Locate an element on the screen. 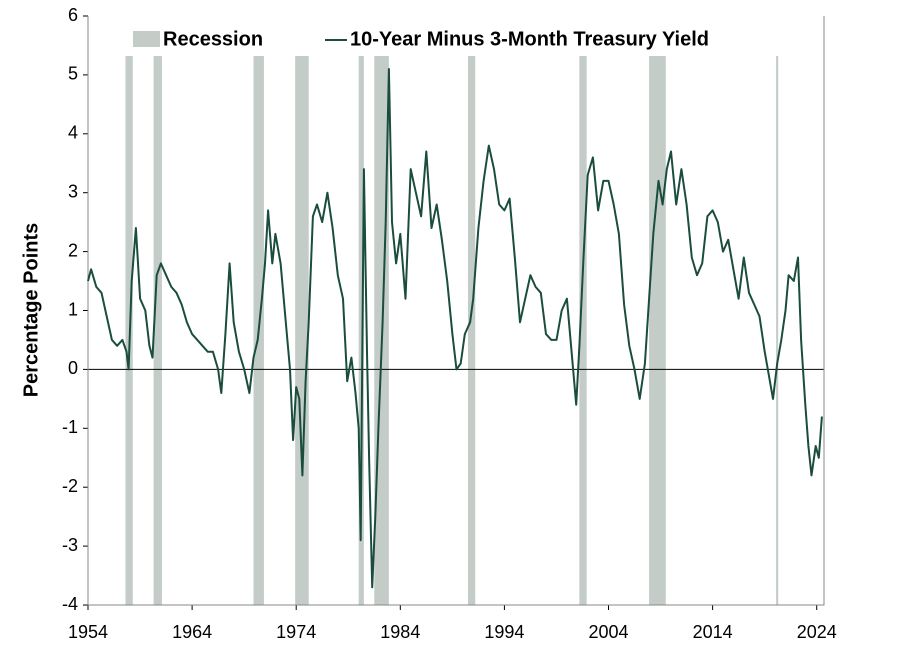  x-tick-label: 1954 is located at coordinates (88, 632).